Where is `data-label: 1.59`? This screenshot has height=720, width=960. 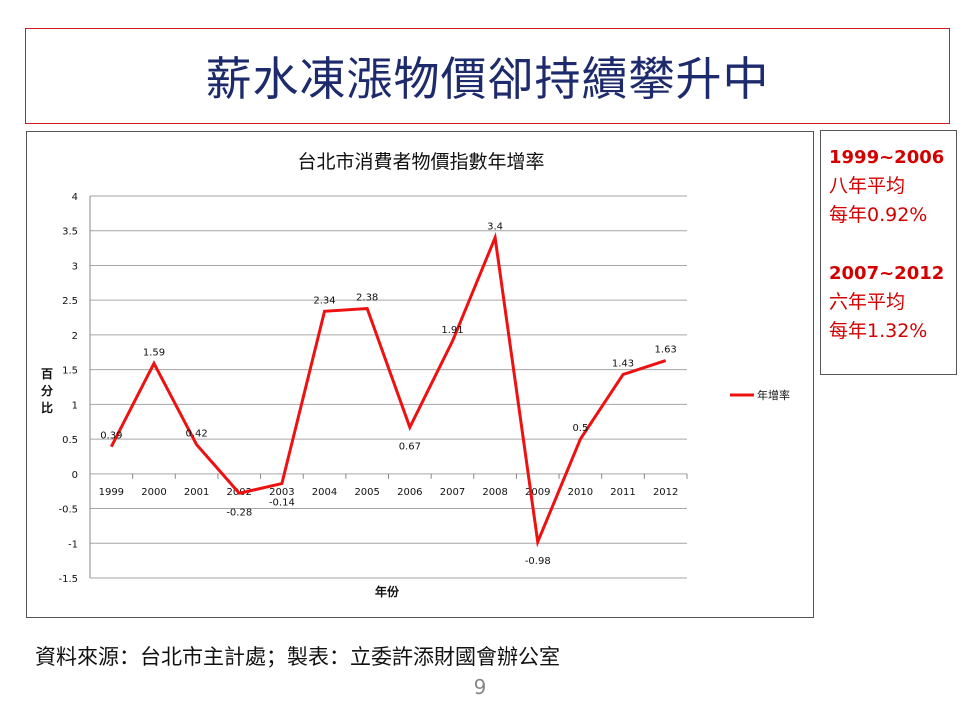
data-label: 1.59 is located at coordinates (154, 352).